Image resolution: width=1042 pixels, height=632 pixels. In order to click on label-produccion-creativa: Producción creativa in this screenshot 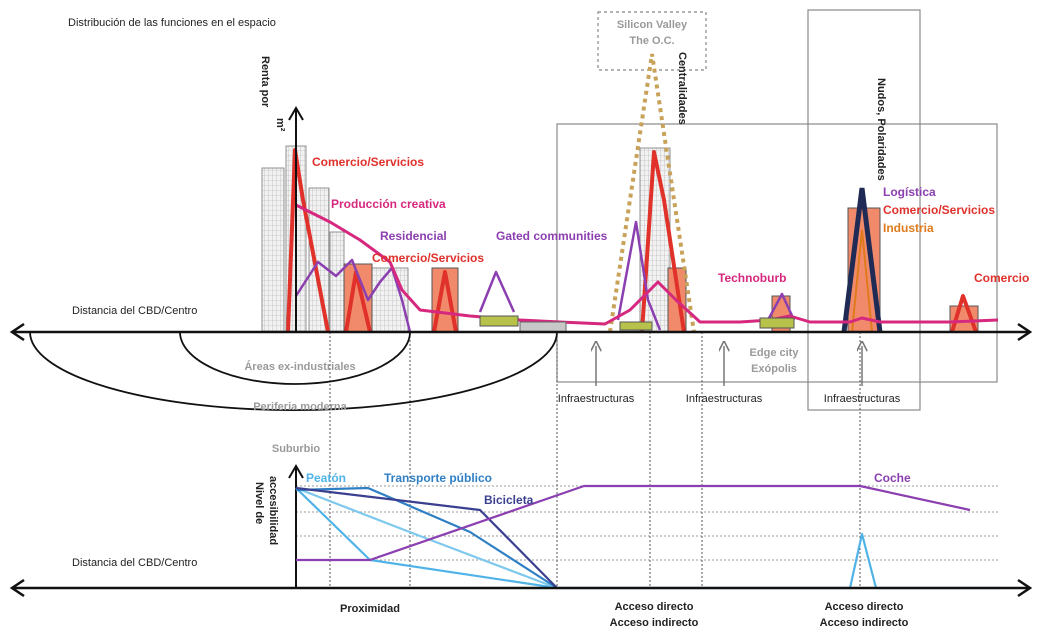, I will do `click(388, 204)`.